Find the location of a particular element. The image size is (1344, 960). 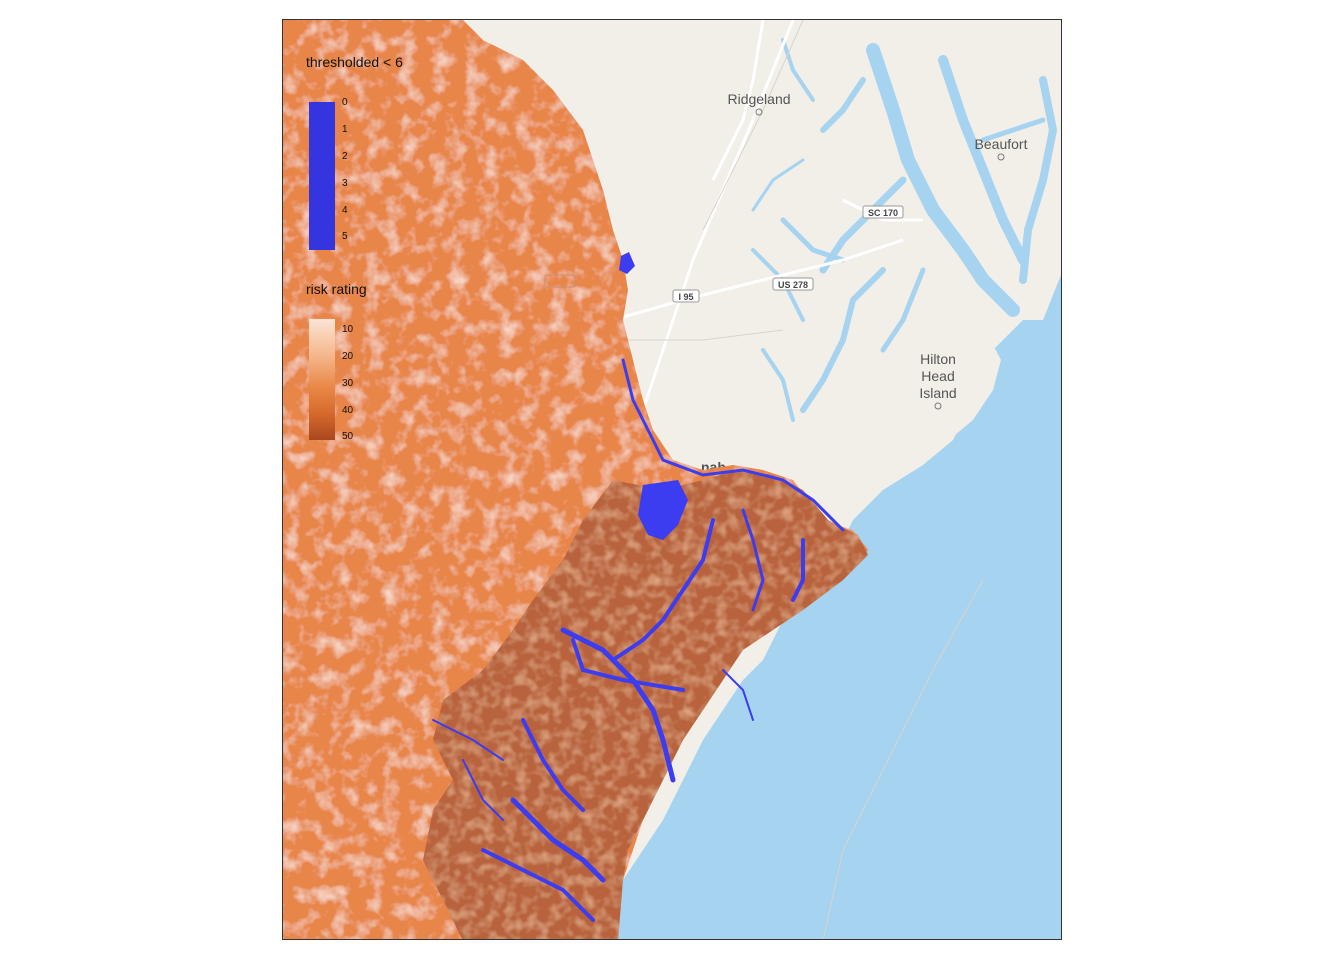

tick-threshold-5: 5 is located at coordinates (345, 236).